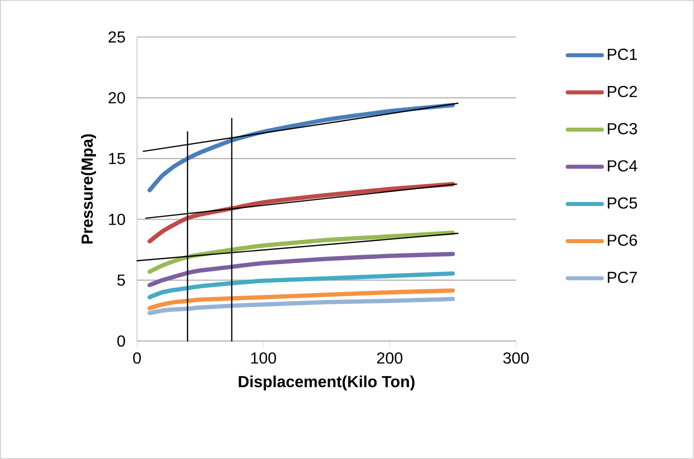  What do you see at coordinates (389, 358) in the screenshot?
I see `x-tick-label: 200` at bounding box center [389, 358].